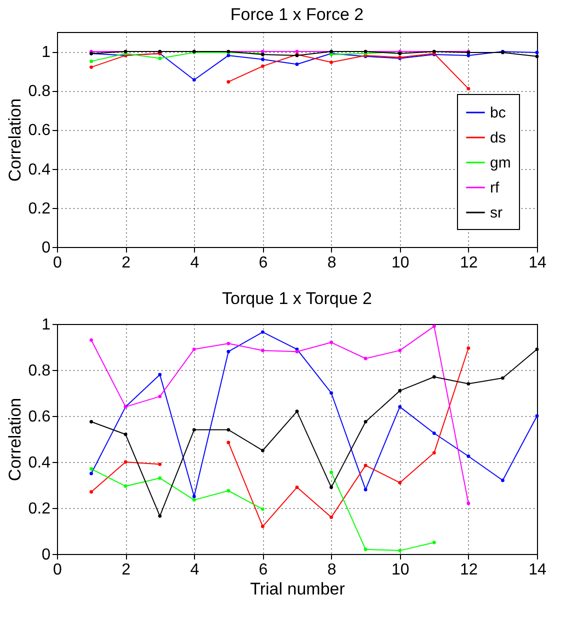 The width and height of the screenshot is (566, 636). Describe the element at coordinates (496, 213) in the screenshot. I see `legend-label: sr` at that location.